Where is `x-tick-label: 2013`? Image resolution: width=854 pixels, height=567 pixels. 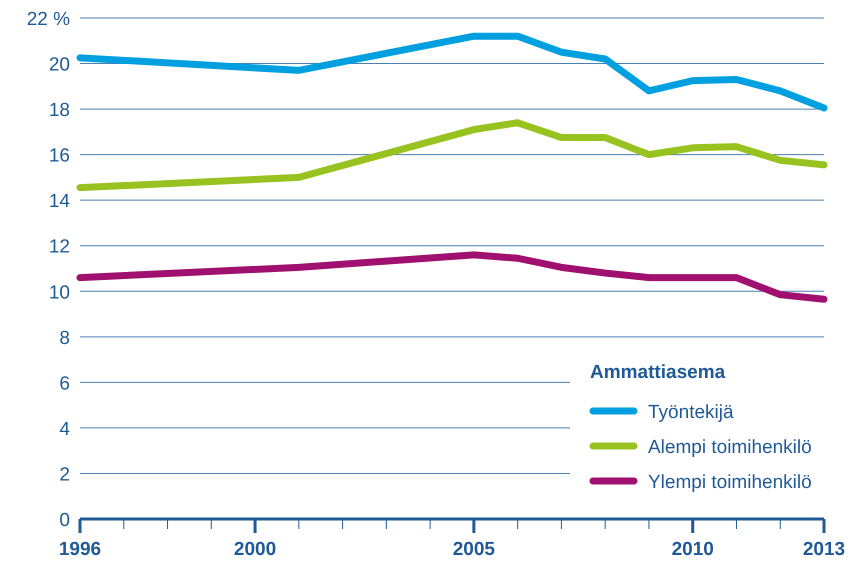 x-tick-label: 2013 is located at coordinates (824, 549).